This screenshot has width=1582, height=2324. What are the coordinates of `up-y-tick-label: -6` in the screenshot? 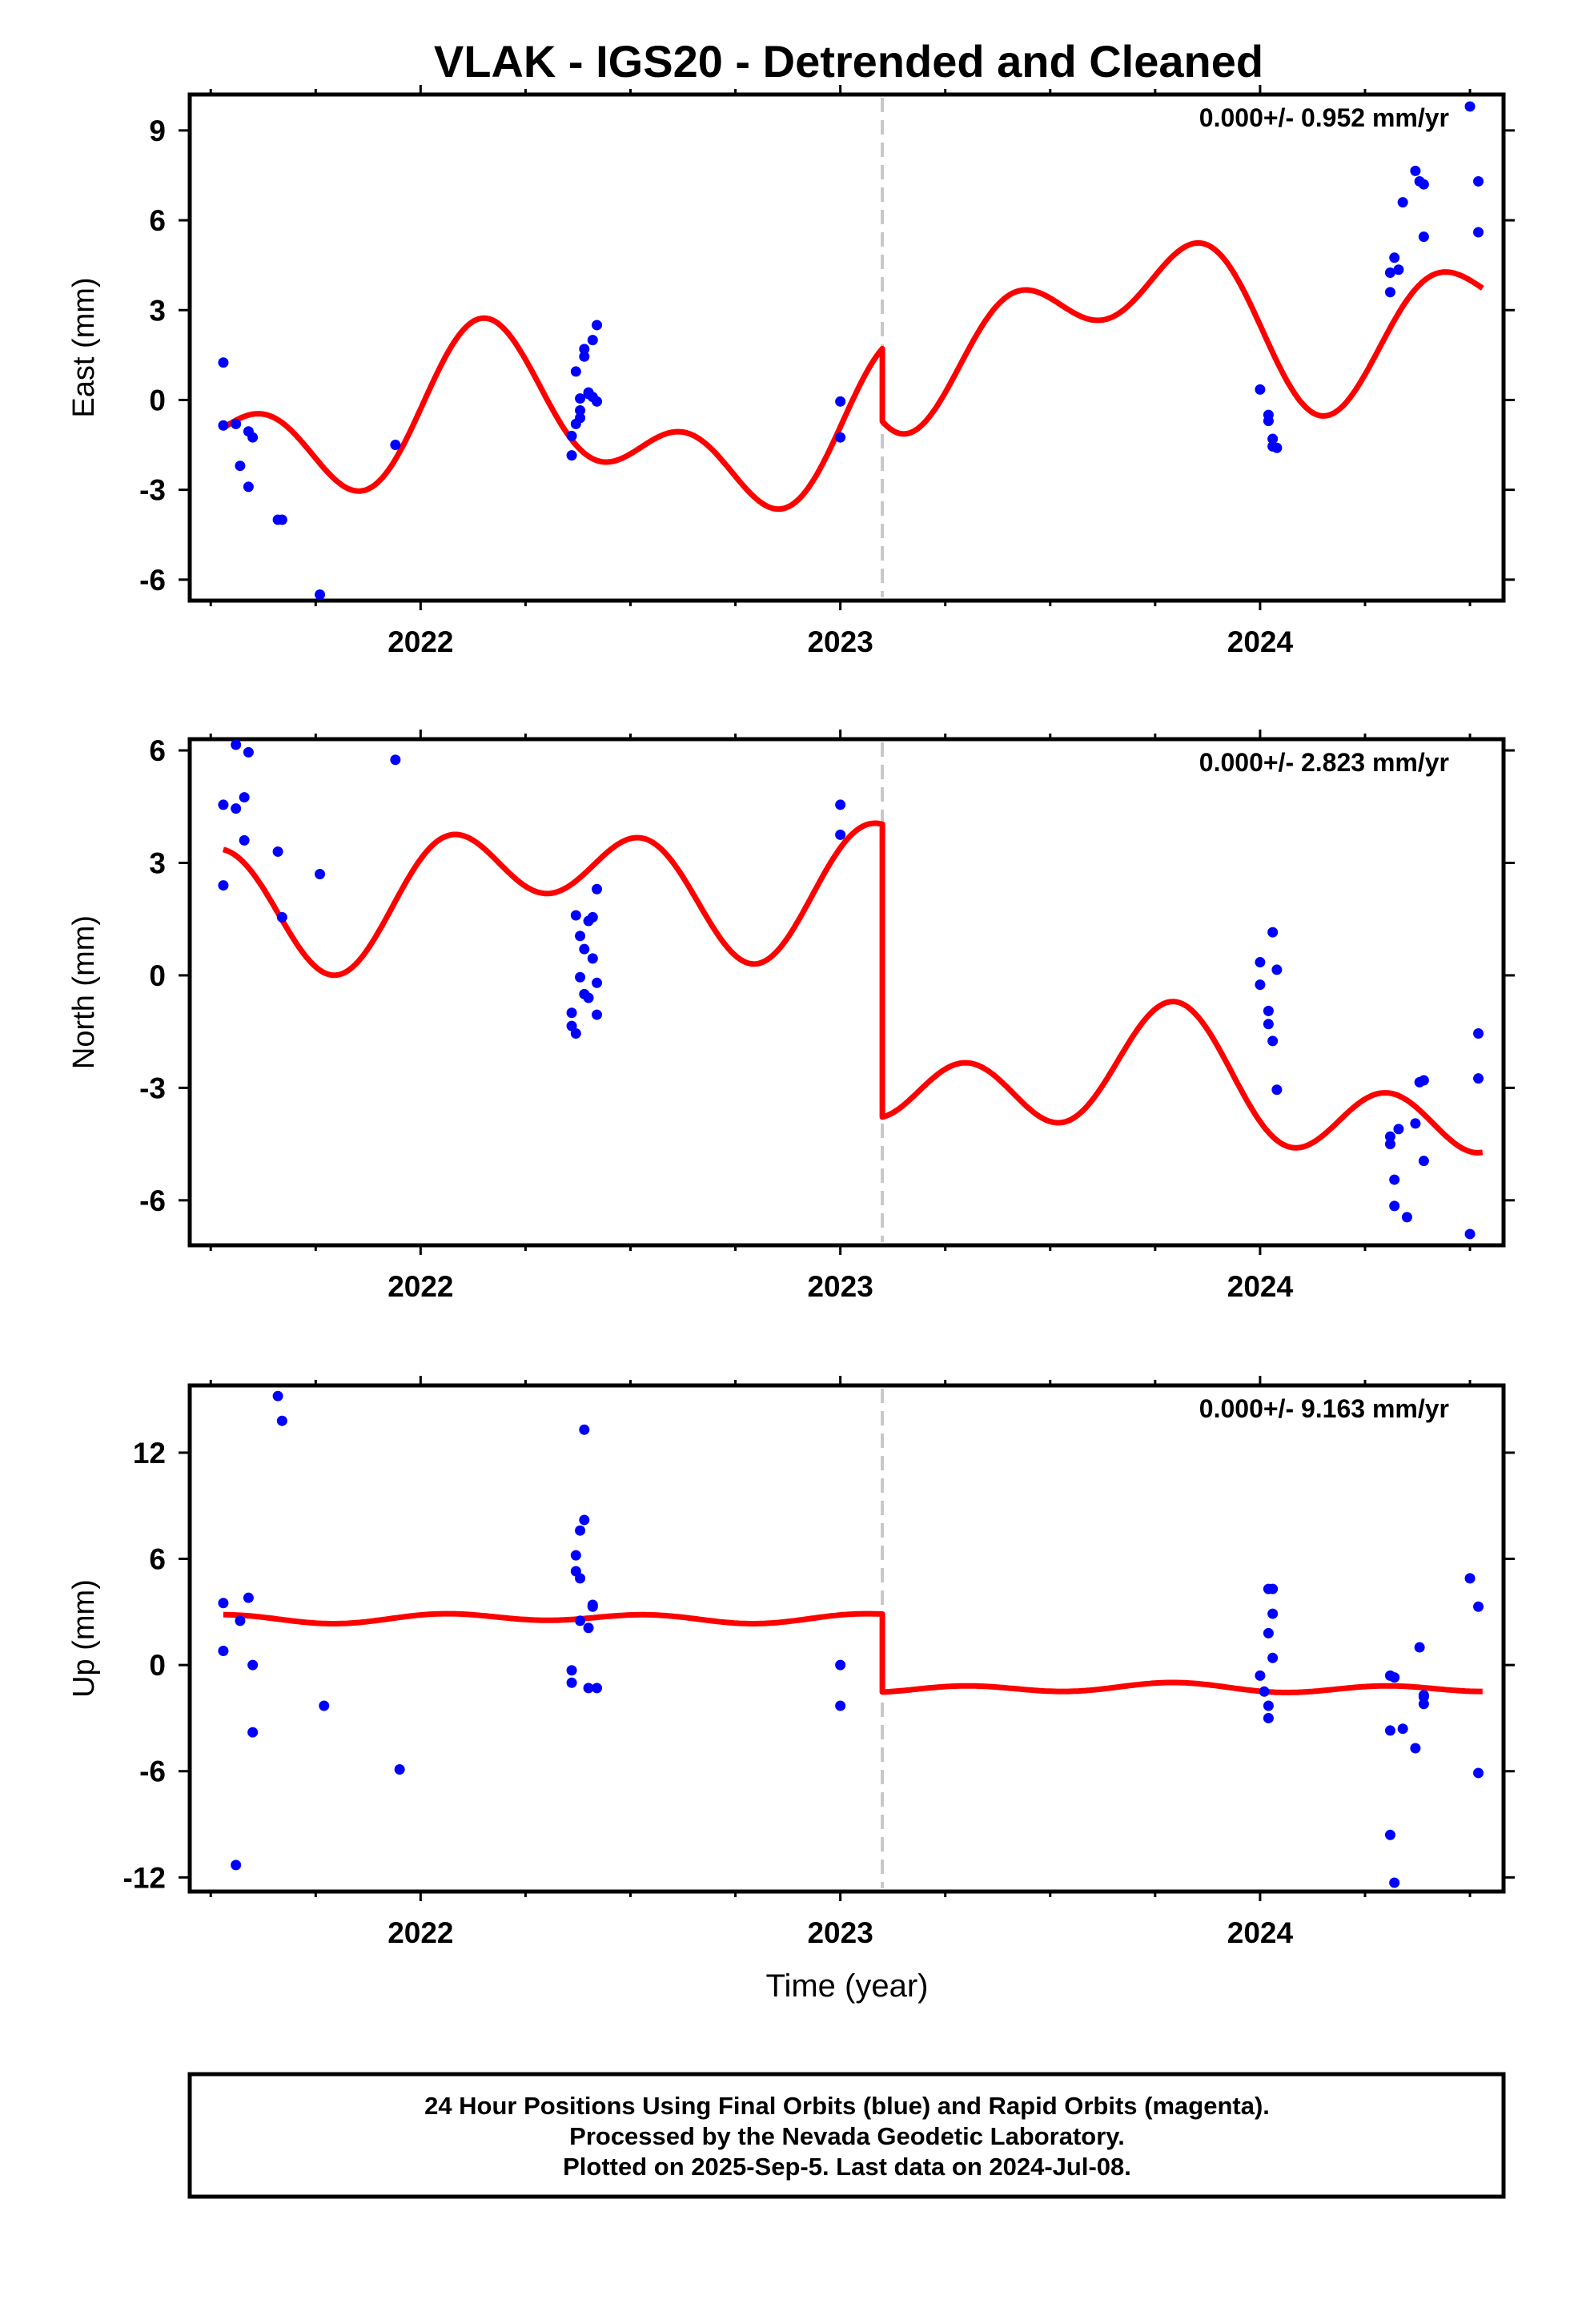 It's located at (152, 1771).